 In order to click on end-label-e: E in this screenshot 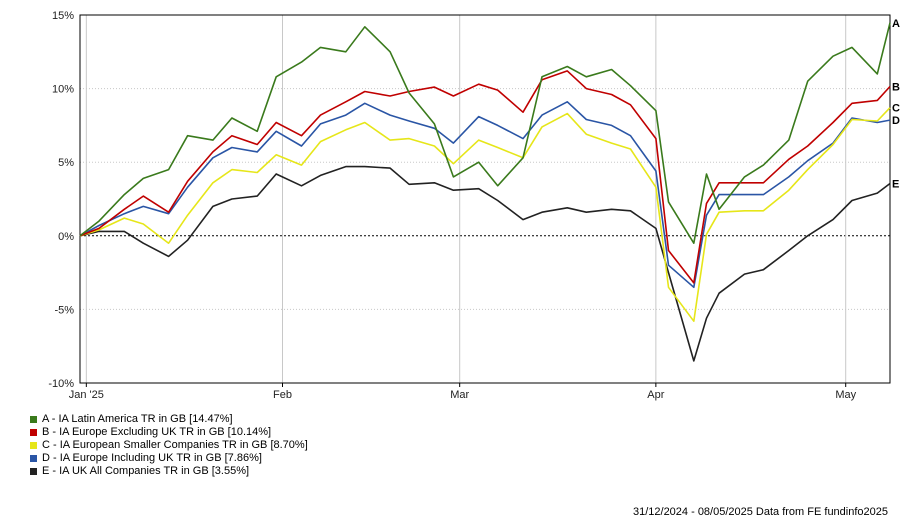, I will do `click(895, 185)`.